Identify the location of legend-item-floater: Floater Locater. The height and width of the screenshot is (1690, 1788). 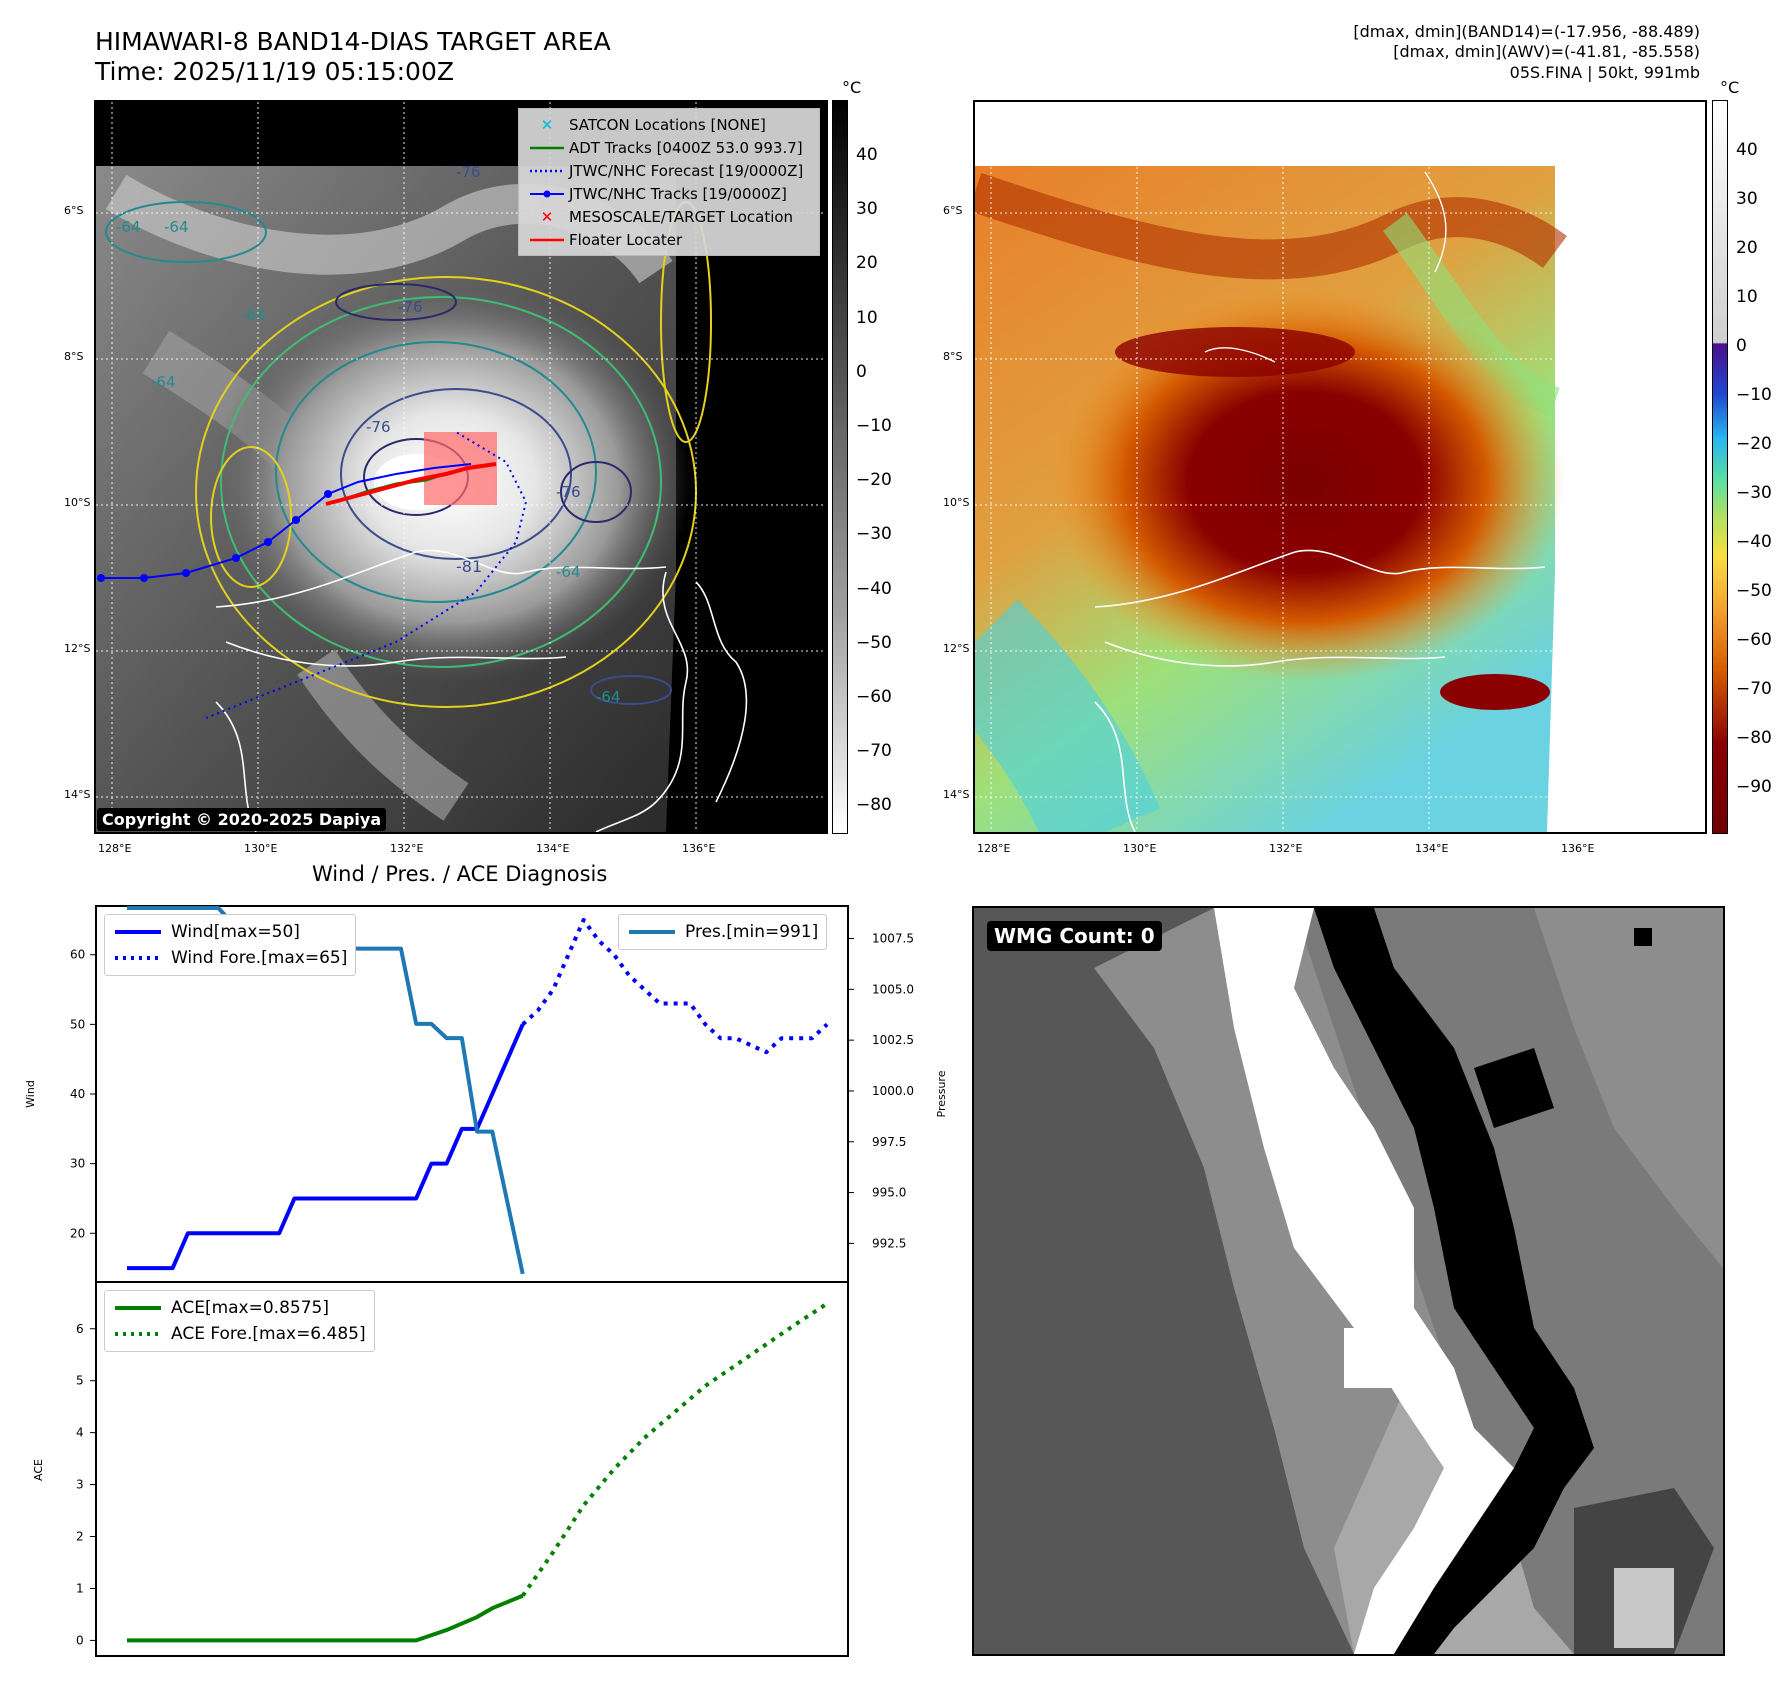
(606, 239).